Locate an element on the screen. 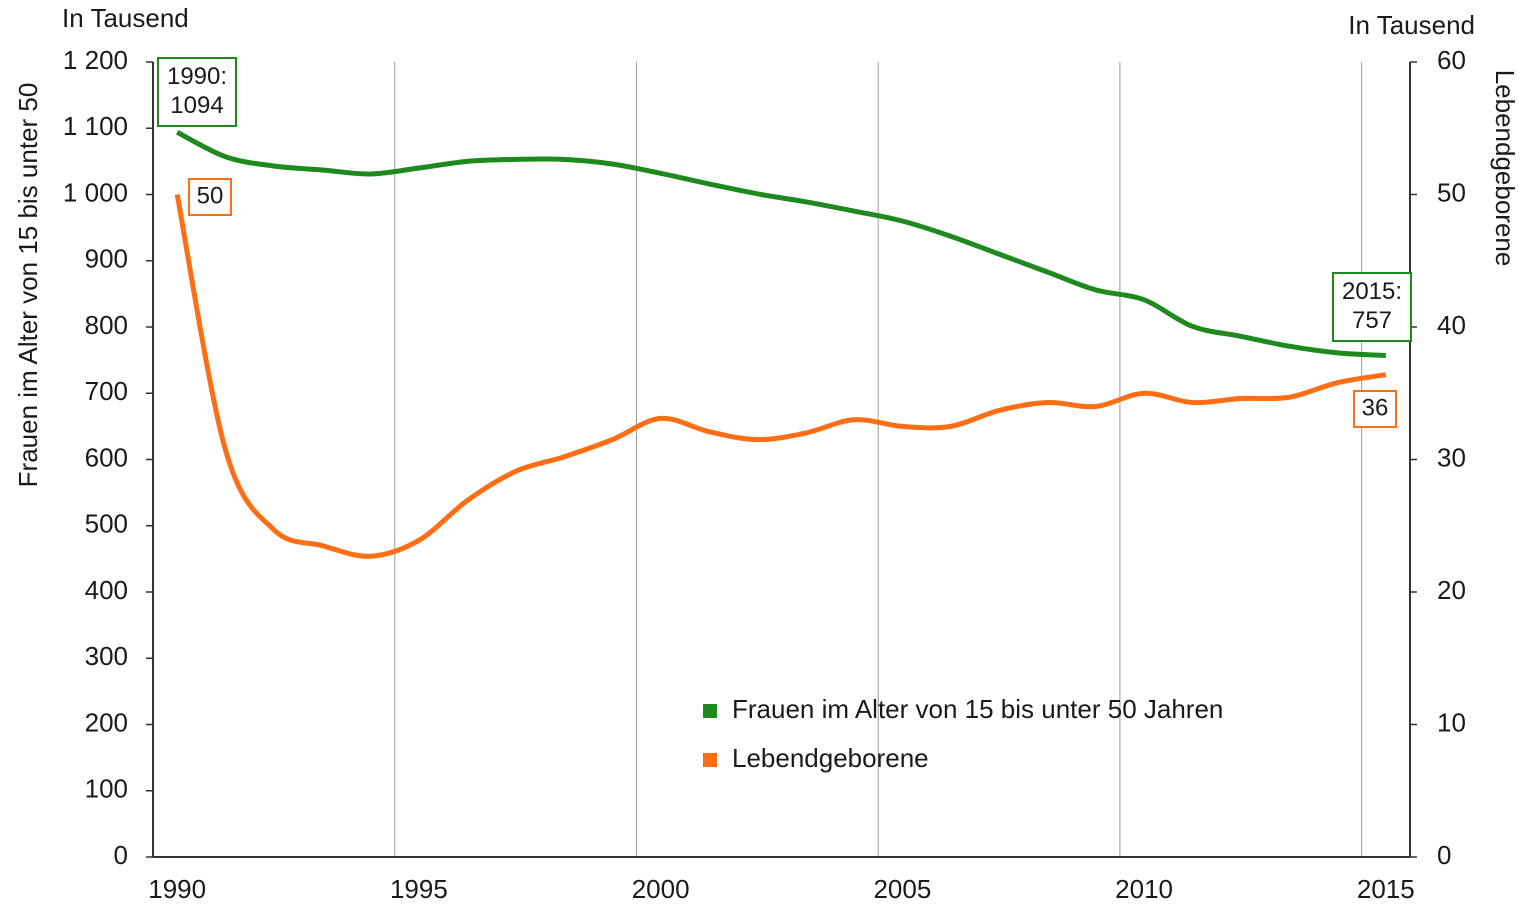 The width and height of the screenshot is (1525, 907). y2-tick-label: 0 is located at coordinates (1444, 855).